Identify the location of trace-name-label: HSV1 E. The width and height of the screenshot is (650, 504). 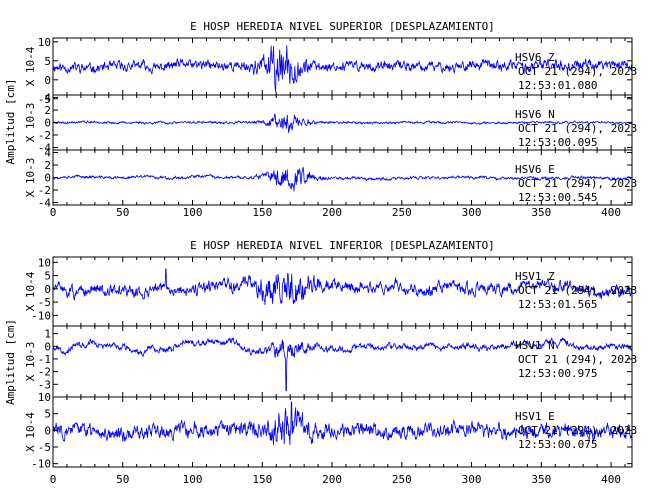
(535, 416).